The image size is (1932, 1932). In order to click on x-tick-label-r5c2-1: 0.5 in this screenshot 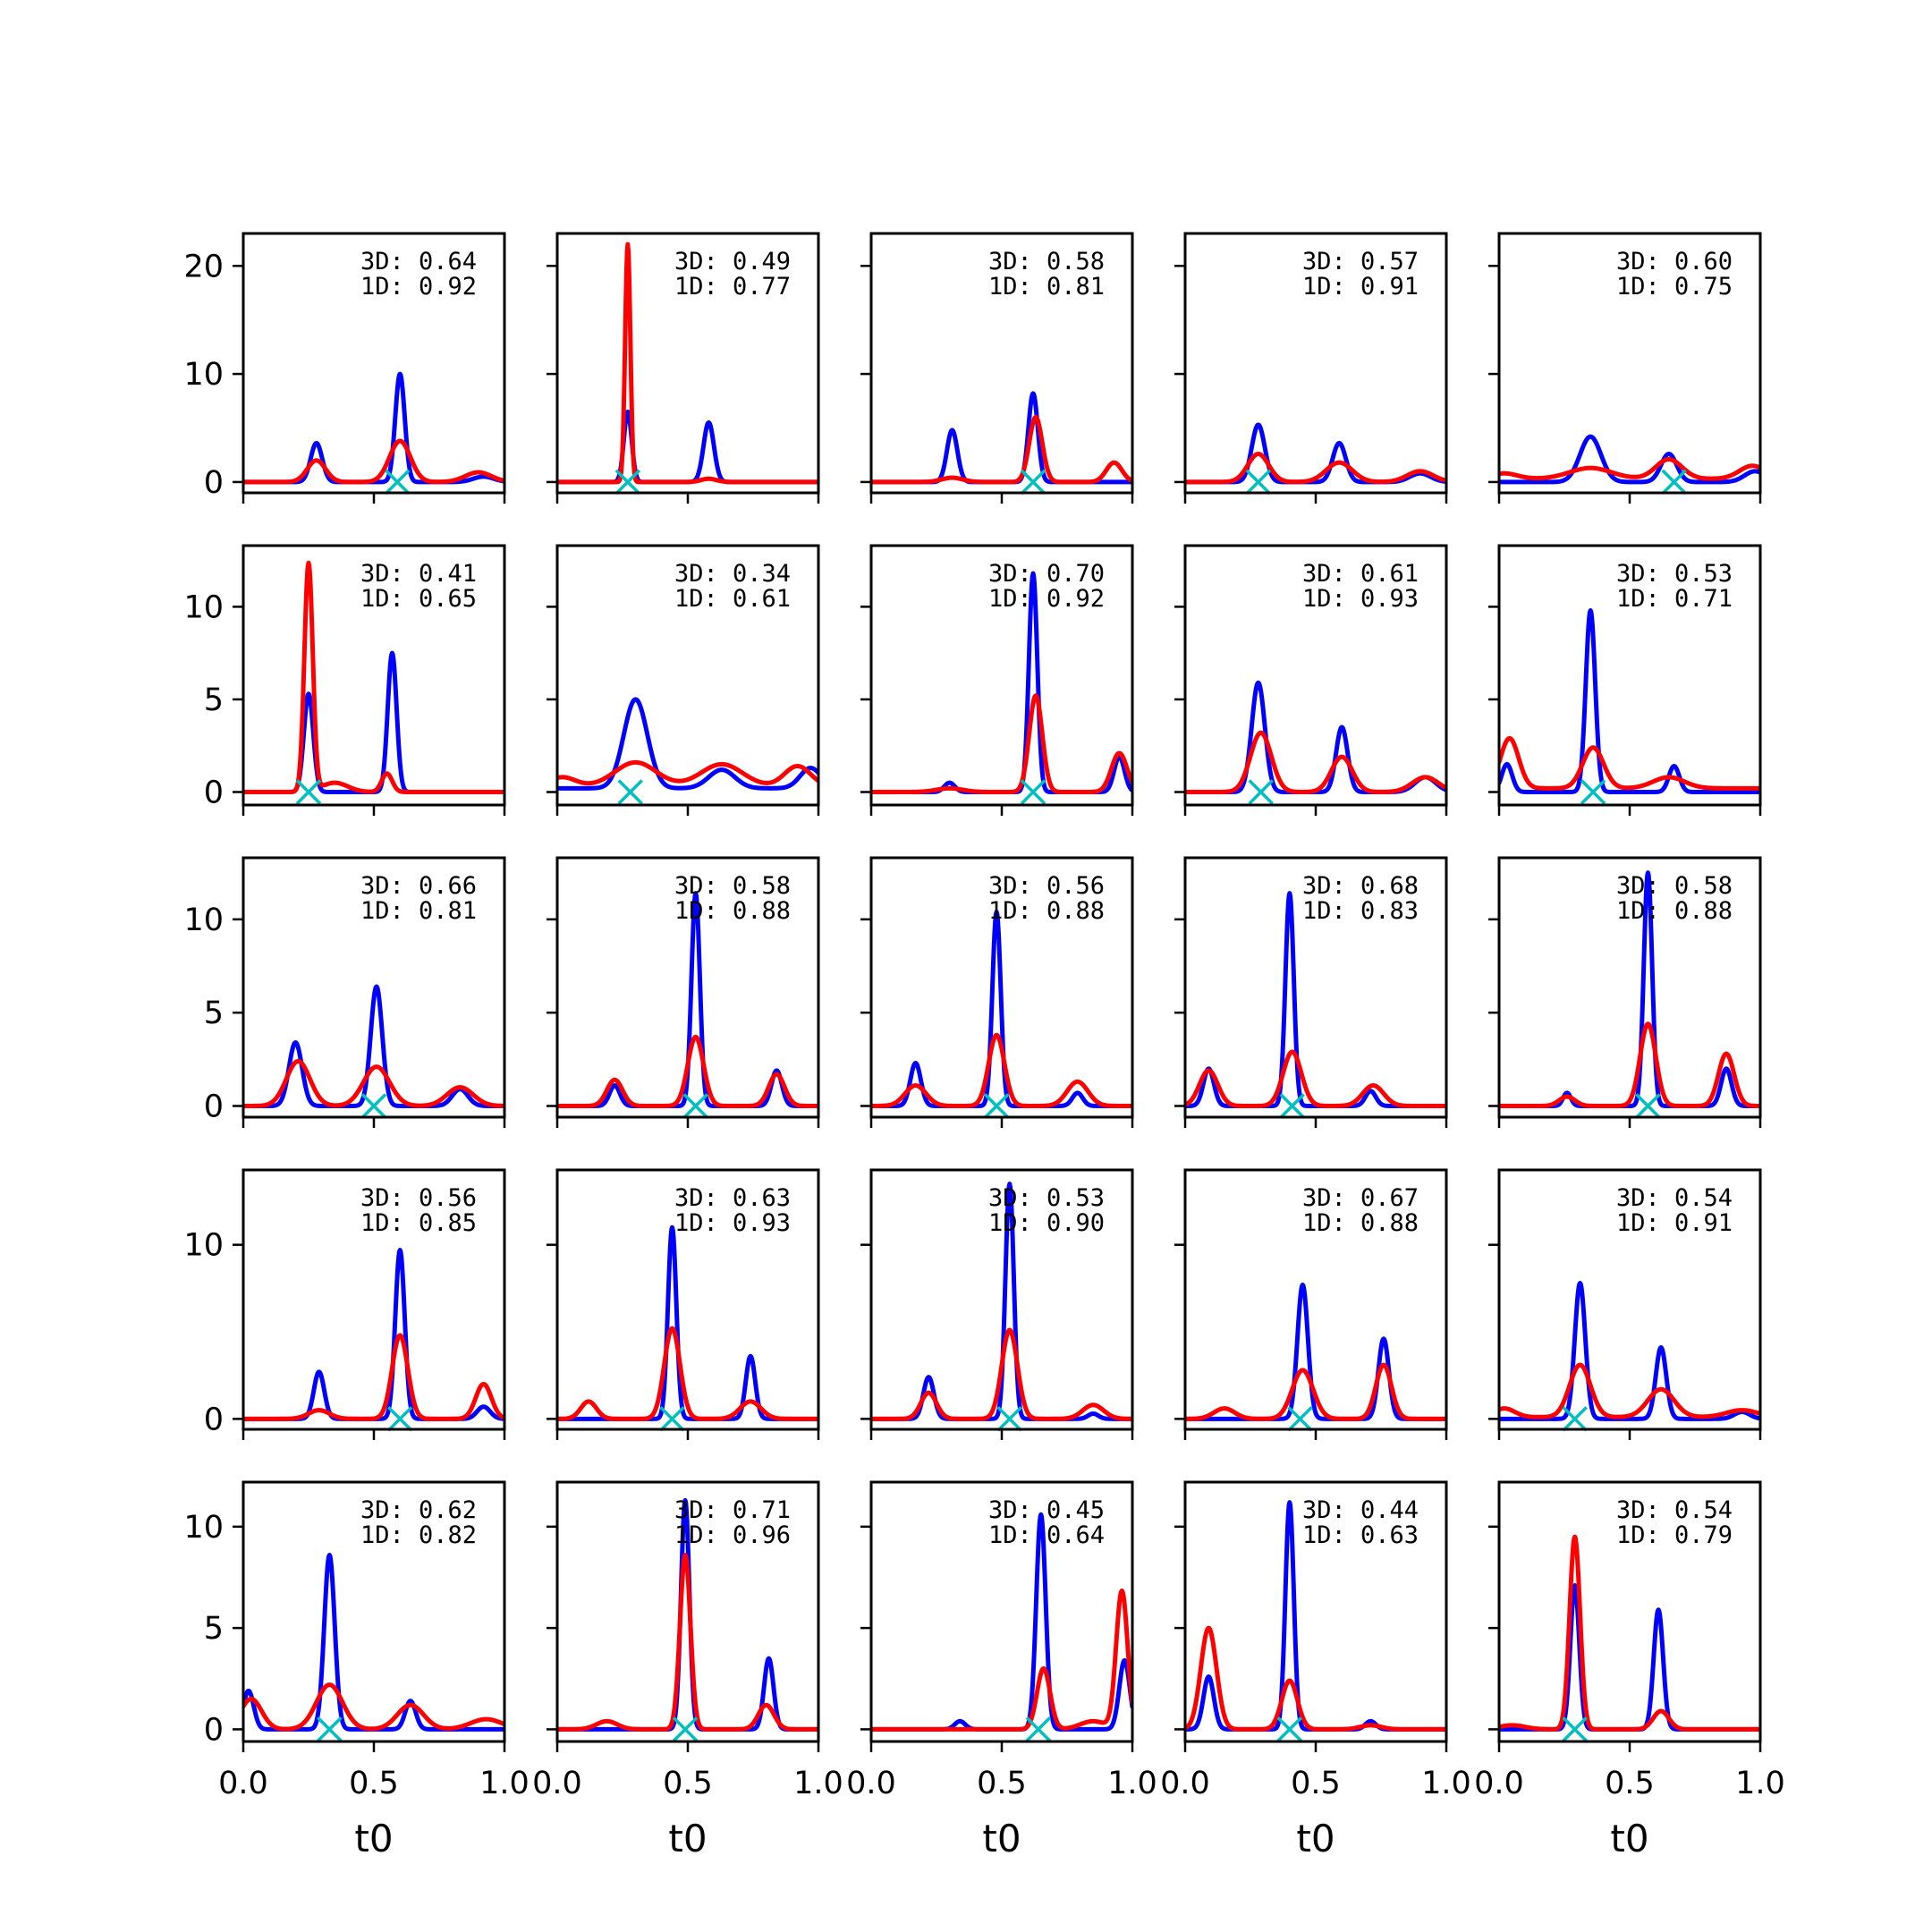, I will do `click(688, 1783)`.